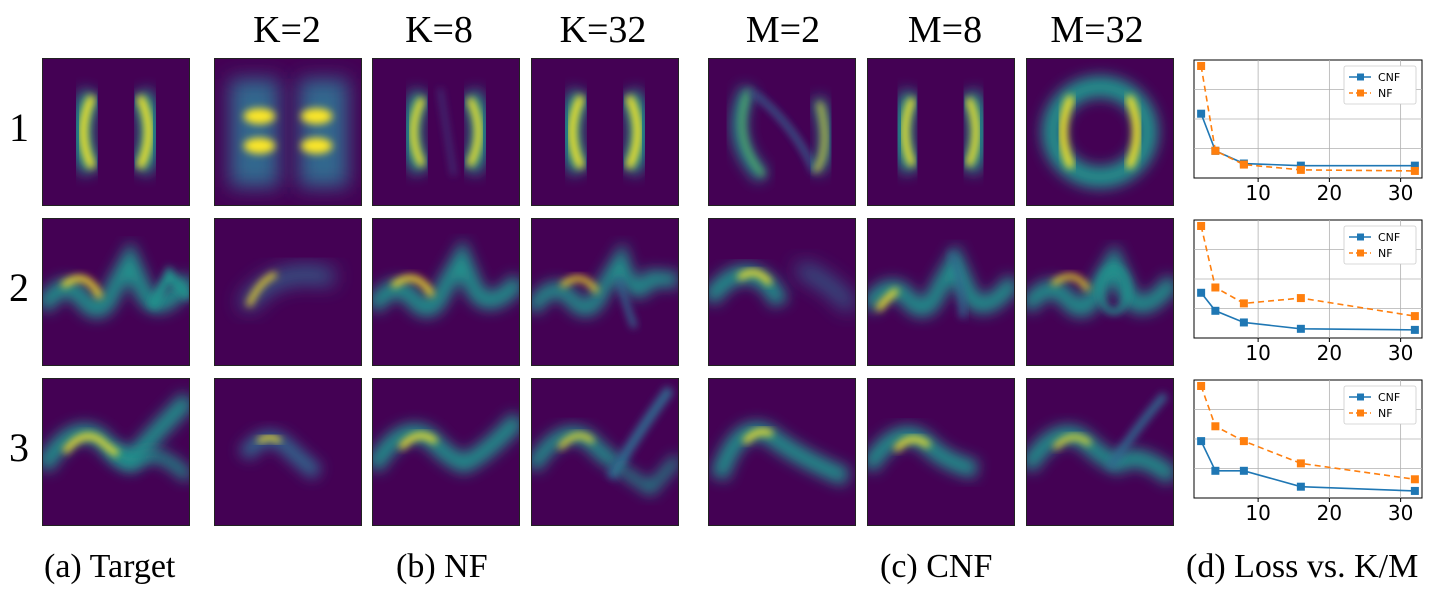  Describe the element at coordinates (1308, 292) in the screenshot. I see `loss-plot-row2: 10 20 30 CNF NF` at that location.